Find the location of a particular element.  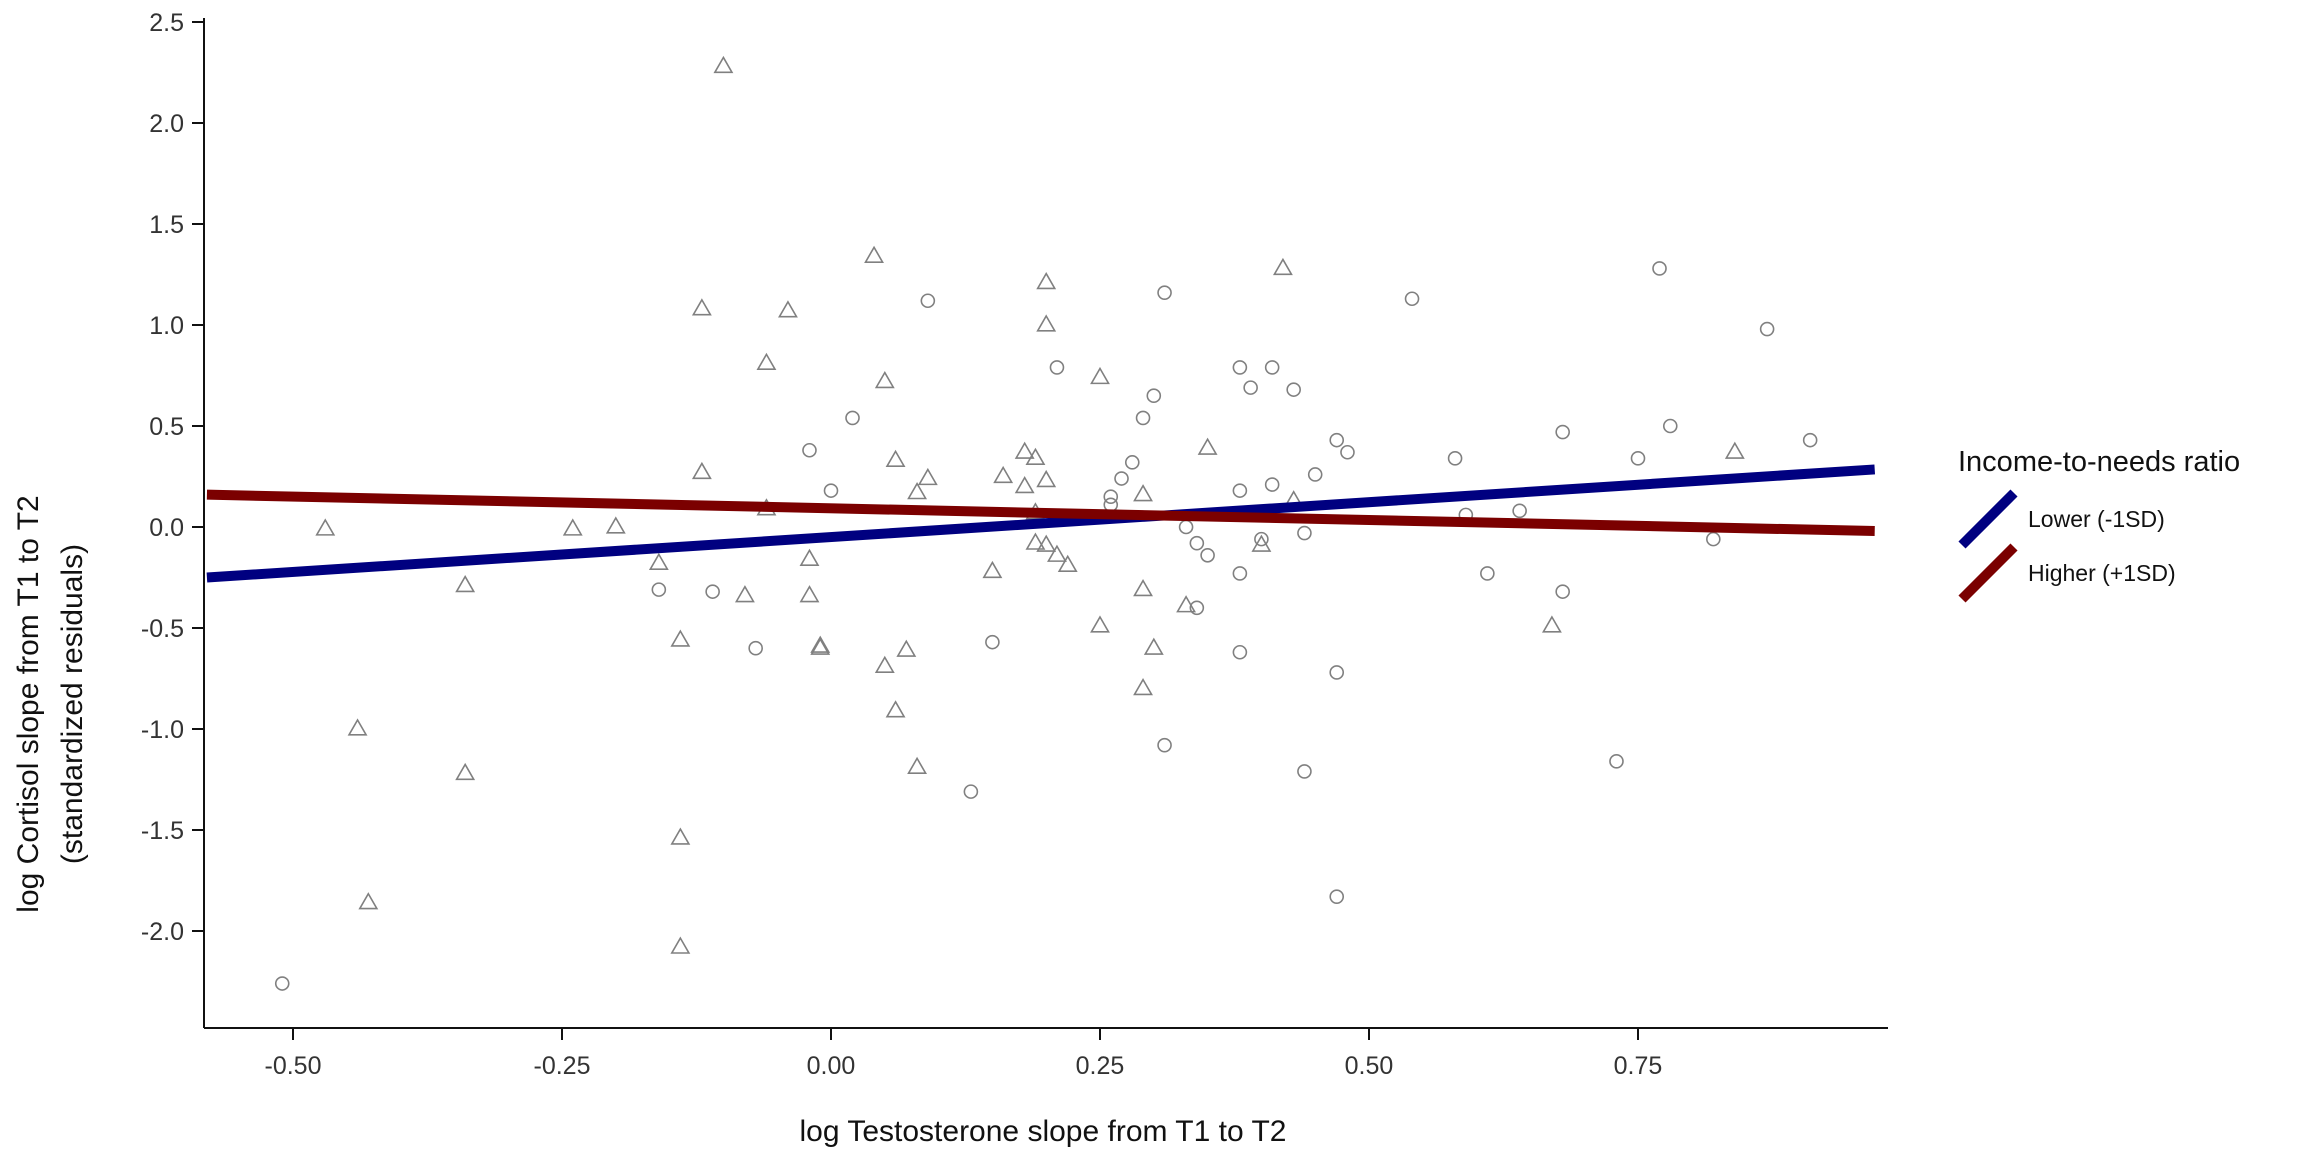

y-tick-label: -2.0 is located at coordinates (162, 932).